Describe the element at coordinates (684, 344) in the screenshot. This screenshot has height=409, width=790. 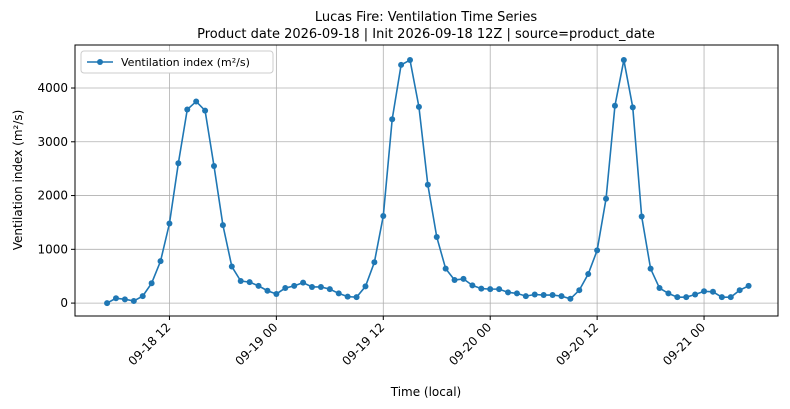
I see `x-tick-label: 09-21 00` at that location.